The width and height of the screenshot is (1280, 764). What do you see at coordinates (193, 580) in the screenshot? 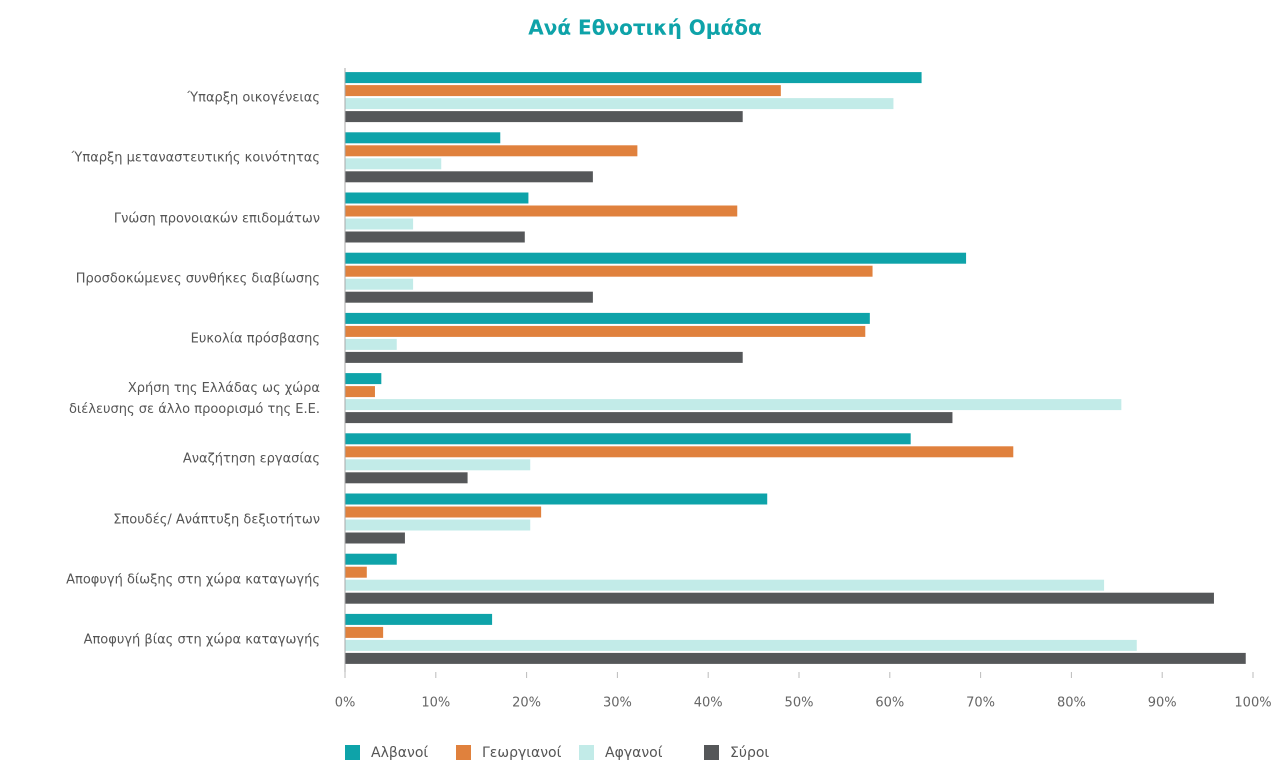
I see `category-label: Αποφυγή δίωξης στη χώρα καταγωγής` at bounding box center [193, 580].